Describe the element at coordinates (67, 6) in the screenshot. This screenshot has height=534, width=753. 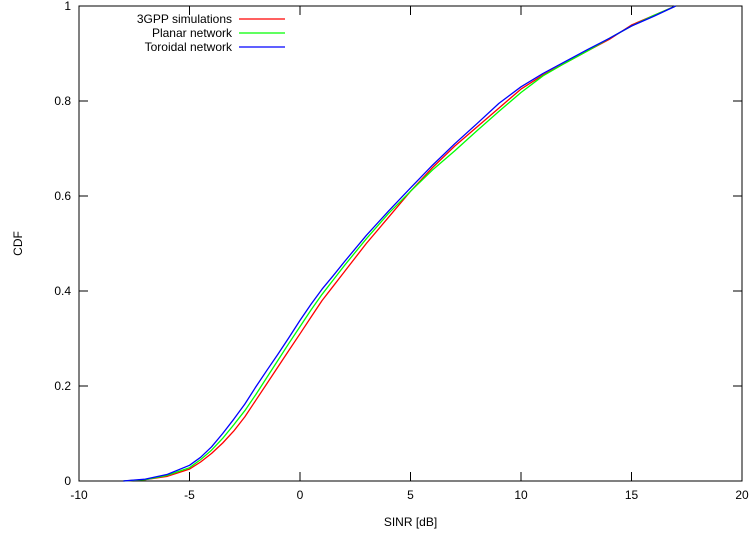
I see `y-tick-label: 1` at that location.